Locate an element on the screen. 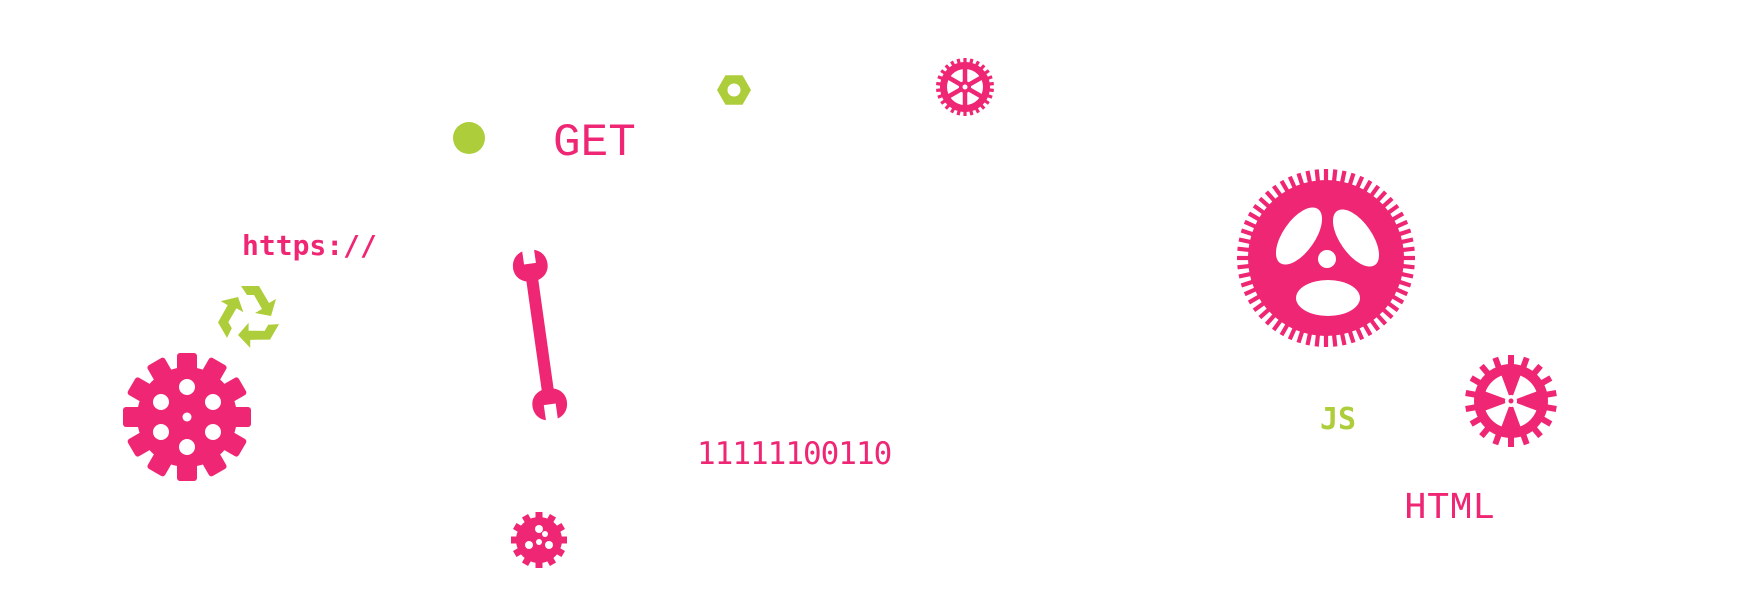 This screenshot has width=1745, height=600. wheel-gear-icon is located at coordinates (1326, 258).